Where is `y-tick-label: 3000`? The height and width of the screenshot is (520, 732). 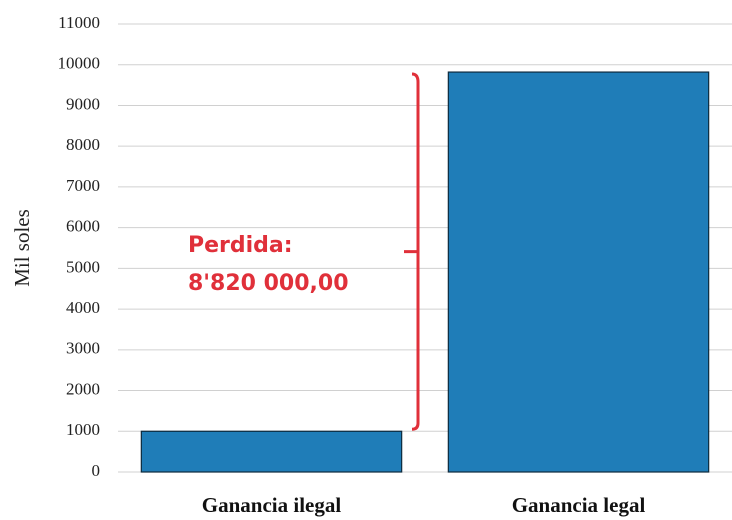 y-tick-label: 3000 is located at coordinates (83, 348).